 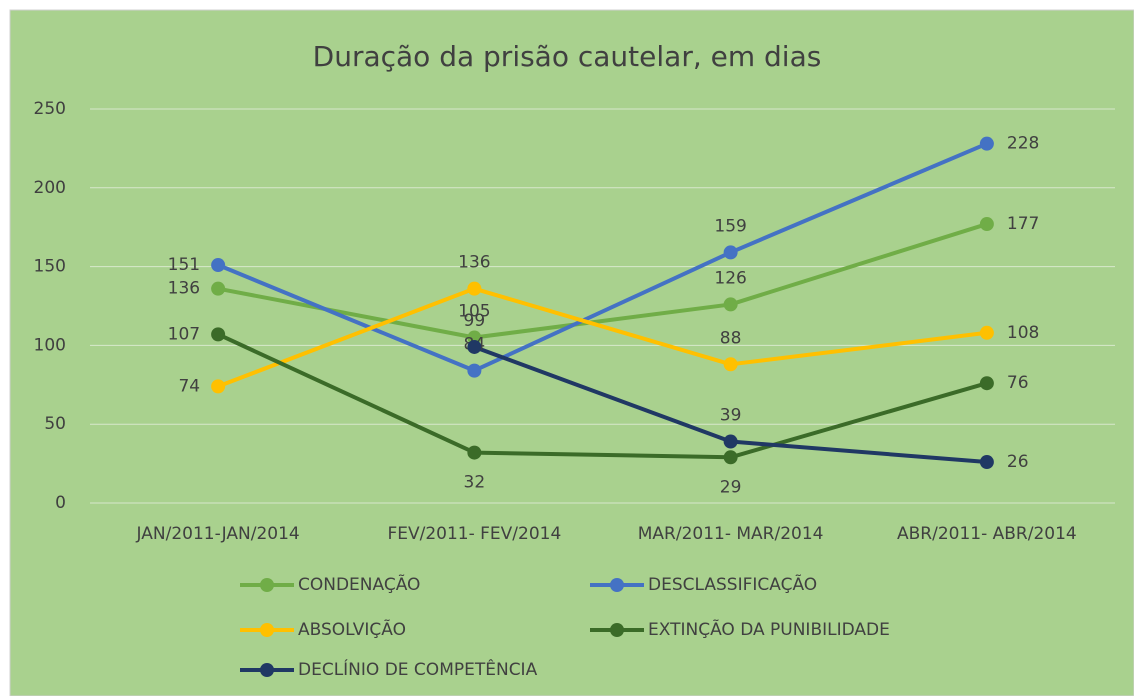 What do you see at coordinates (359, 584) in the screenshot?
I see `legend-label: CONDENAÇÃO` at bounding box center [359, 584].